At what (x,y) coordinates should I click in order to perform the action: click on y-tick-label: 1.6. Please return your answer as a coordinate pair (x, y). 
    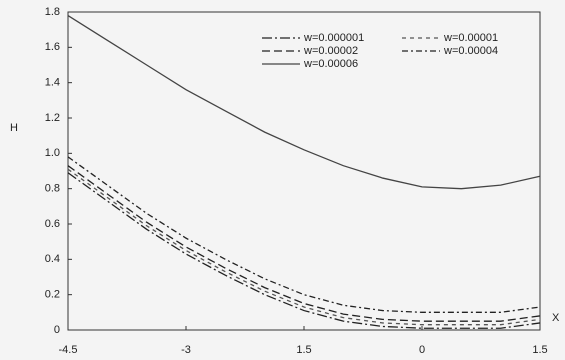
    Looking at the image, I should click on (52, 47).